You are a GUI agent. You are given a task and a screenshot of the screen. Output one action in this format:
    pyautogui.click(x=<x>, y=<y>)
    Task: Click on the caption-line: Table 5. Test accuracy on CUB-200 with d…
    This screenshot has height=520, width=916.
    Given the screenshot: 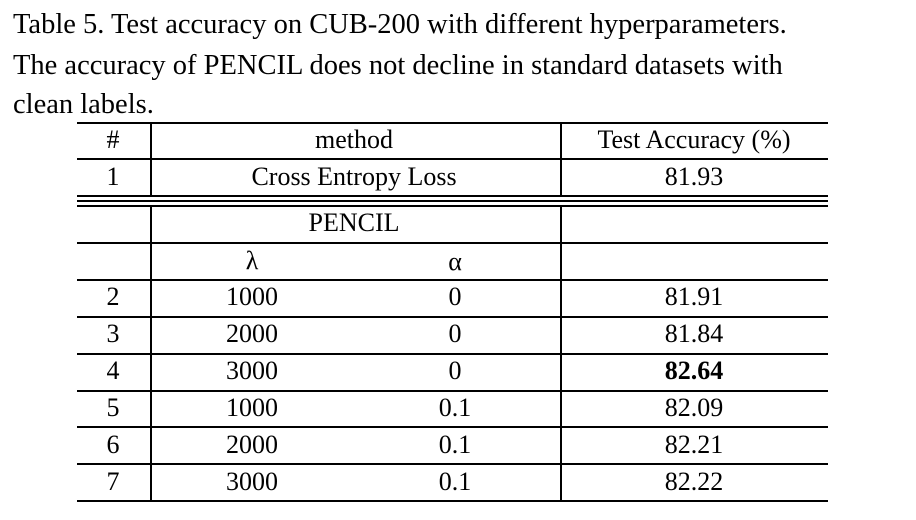 What is the action you would take?
    pyautogui.click(x=400, y=24)
    